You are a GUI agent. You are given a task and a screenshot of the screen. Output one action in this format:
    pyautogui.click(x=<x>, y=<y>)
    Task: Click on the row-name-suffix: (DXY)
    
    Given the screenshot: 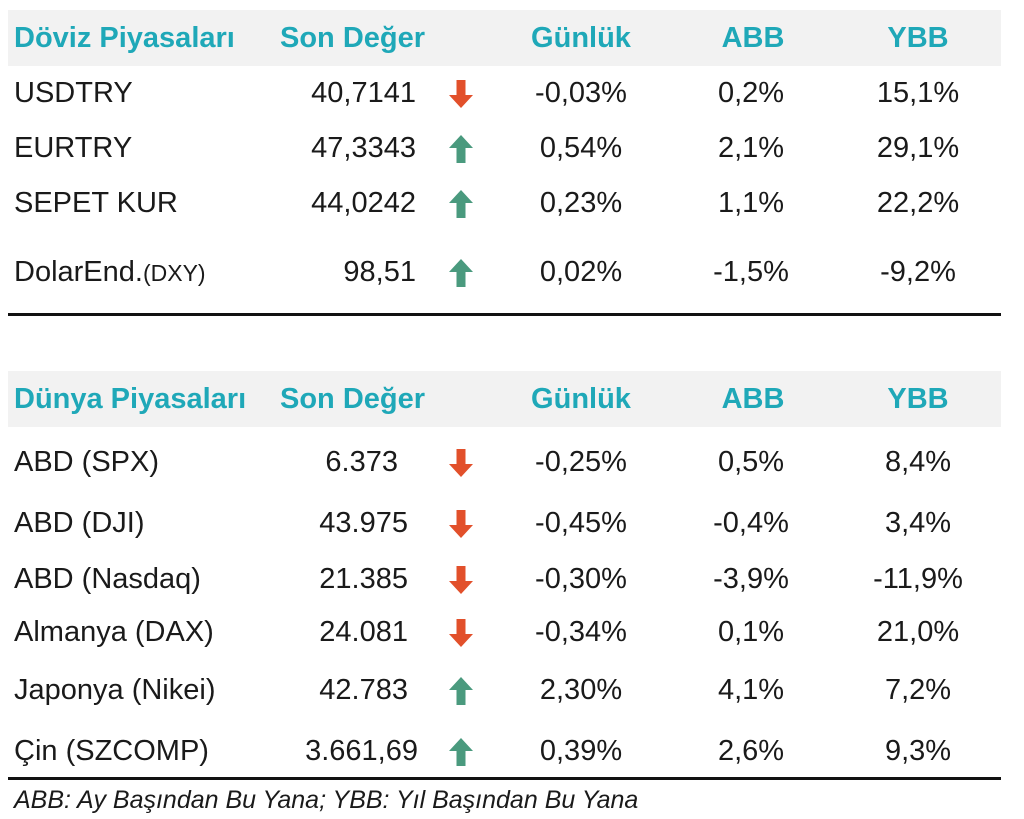 What is the action you would take?
    pyautogui.click(x=174, y=273)
    